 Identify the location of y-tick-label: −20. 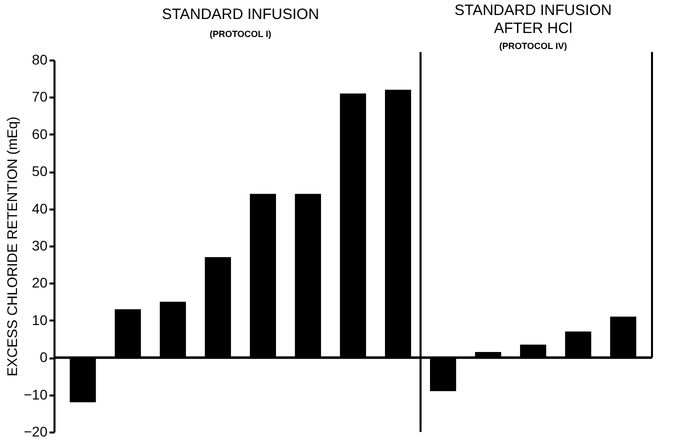
(36, 432).